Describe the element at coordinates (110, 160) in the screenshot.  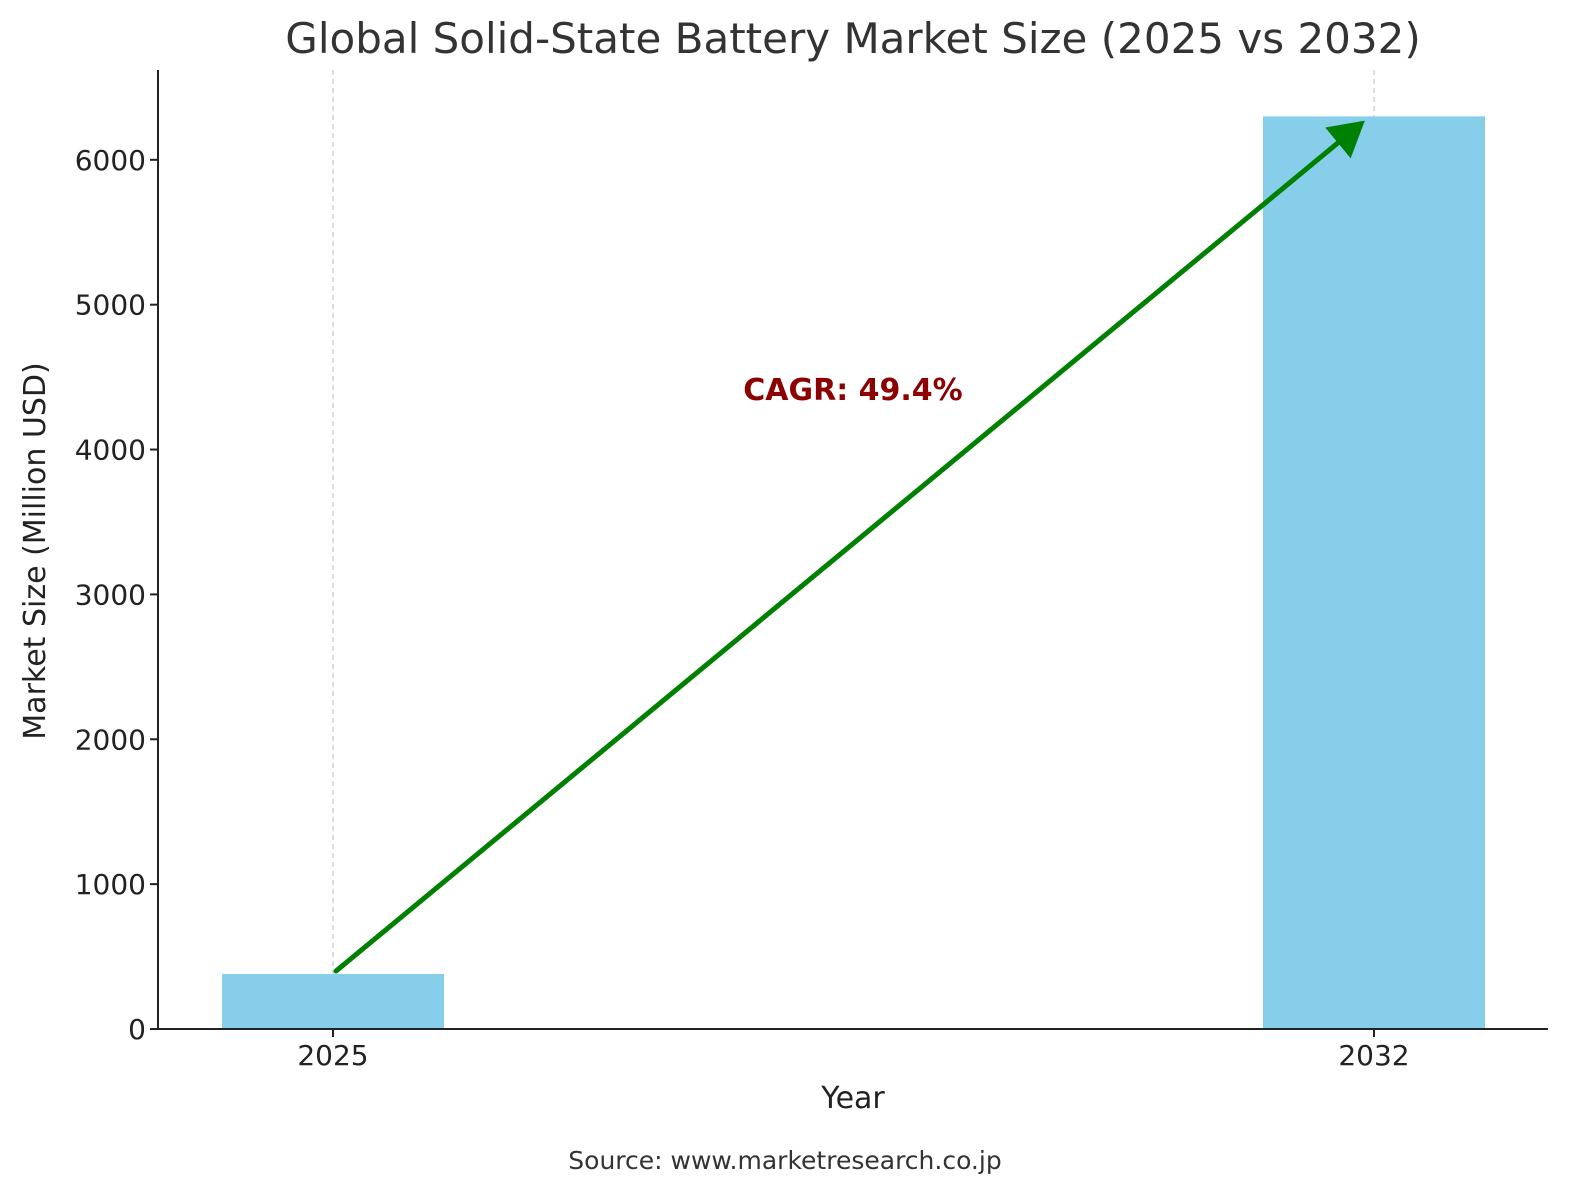
I see `y-tick-label-6000: 6000` at that location.